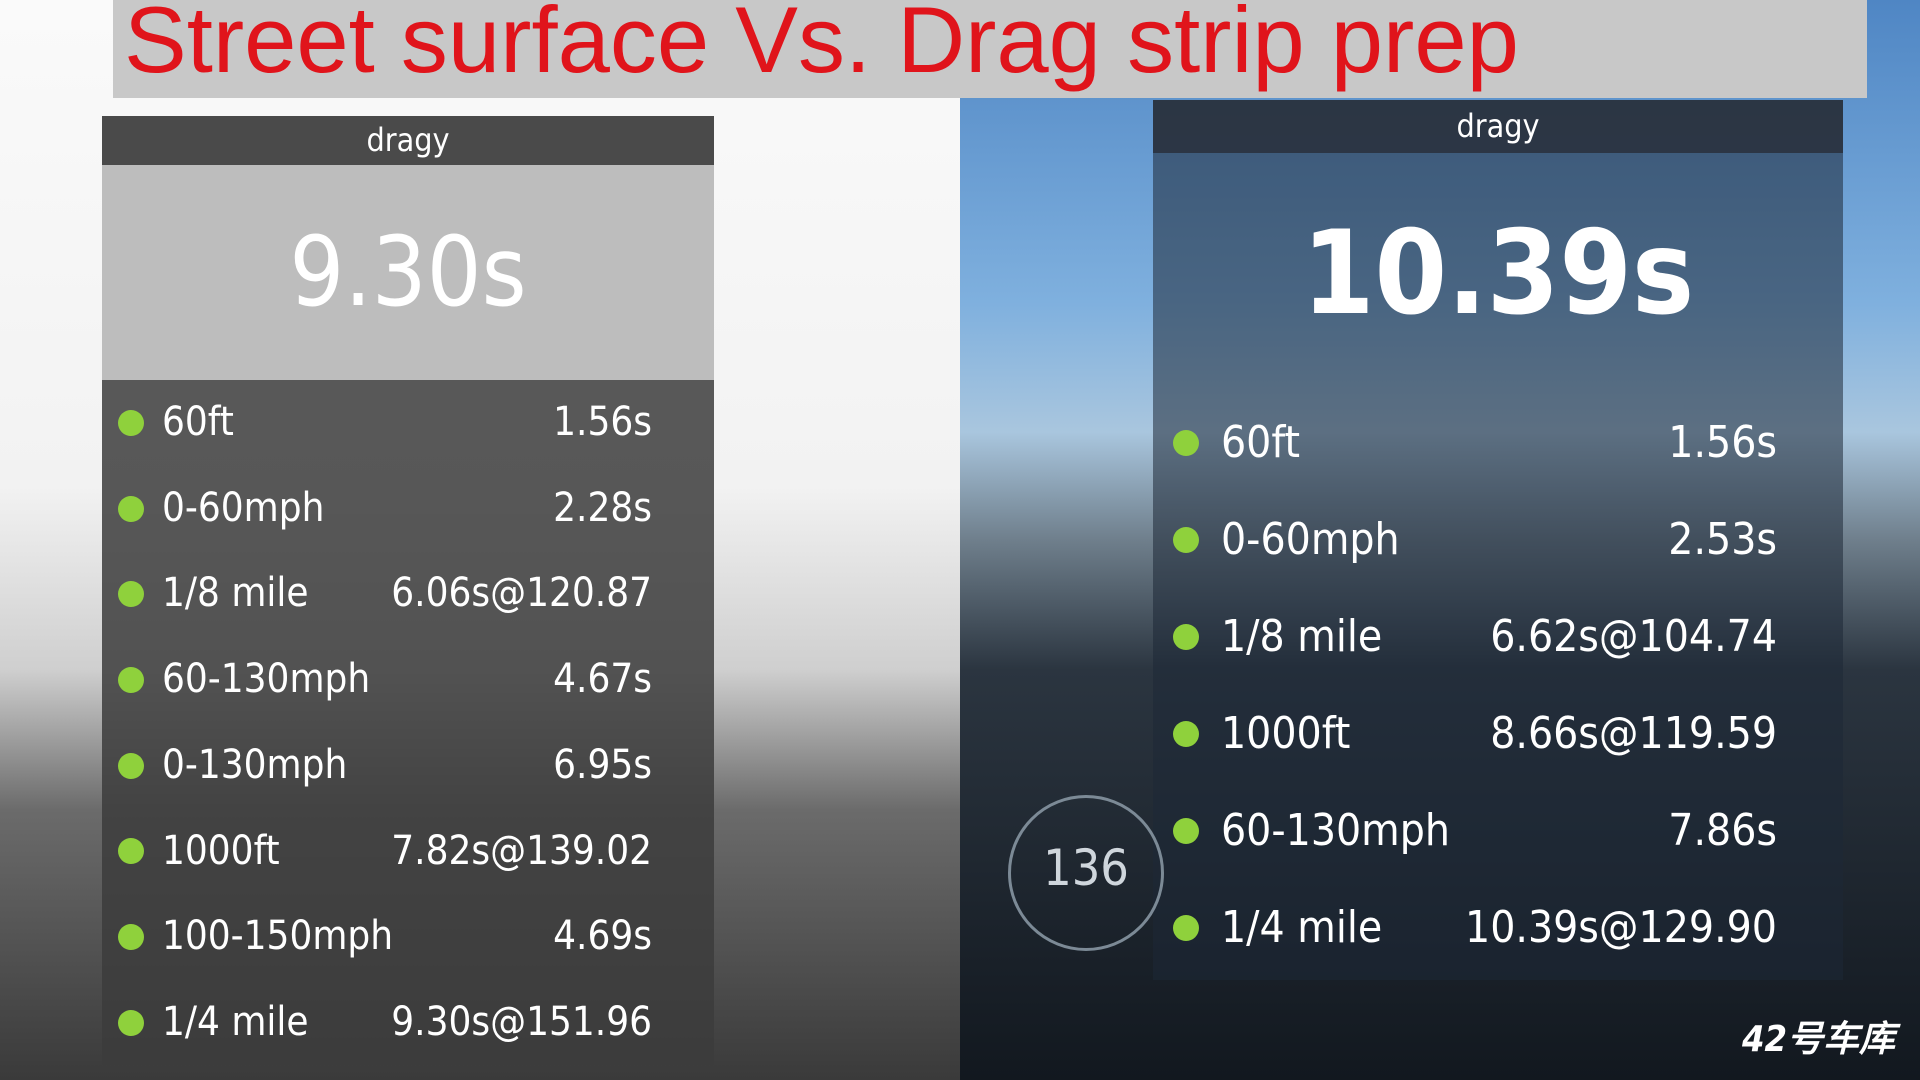 This screenshot has width=1920, height=1080. I want to click on stat-value: 7.86s, so click(1722, 830).